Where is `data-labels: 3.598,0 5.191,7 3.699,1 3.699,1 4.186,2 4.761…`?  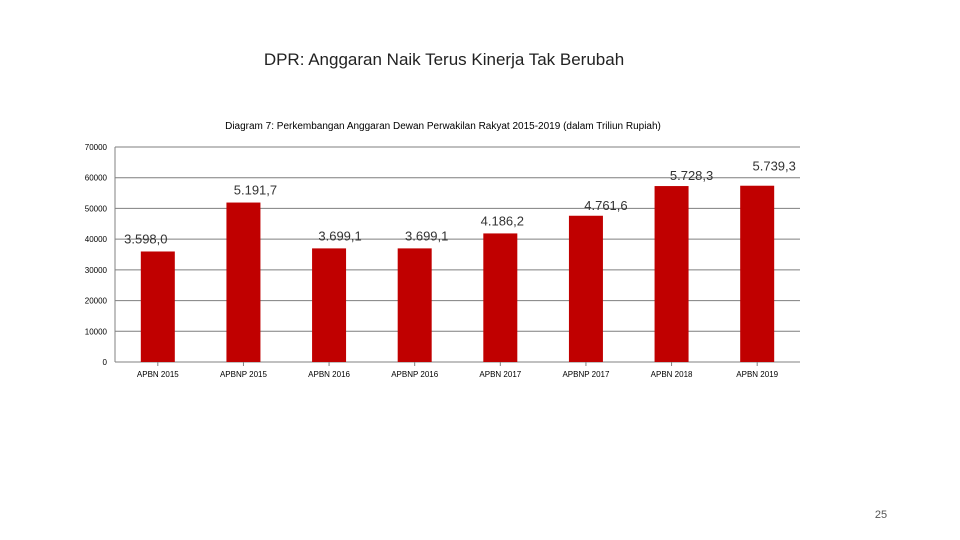
data-labels: 3.598,0 5.191,7 3.699,1 3.699,1 4.186,2 4.761… is located at coordinates (460, 203).